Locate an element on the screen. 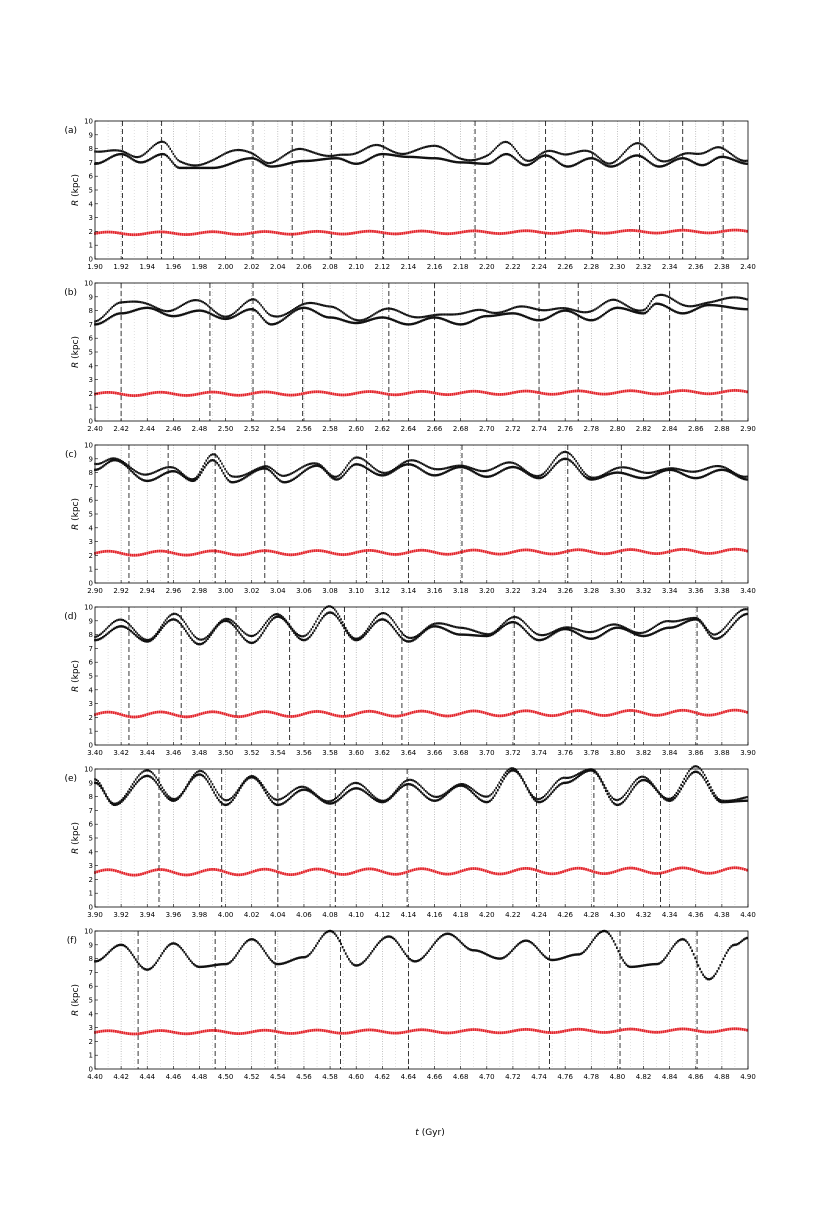 This screenshot has height=1206, width=831. x-tick-label: 3.06 is located at coordinates (304, 591).